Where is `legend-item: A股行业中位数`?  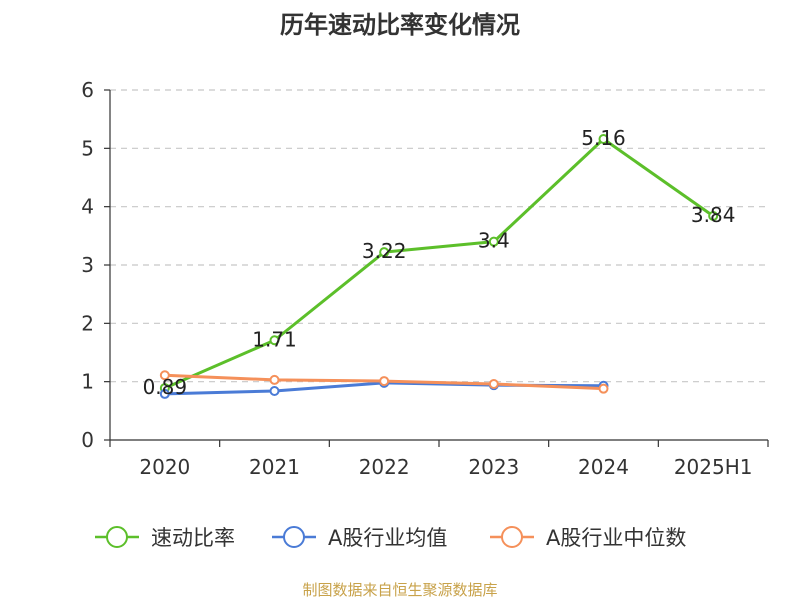
legend-item: A股行业中位数 is located at coordinates (588, 538).